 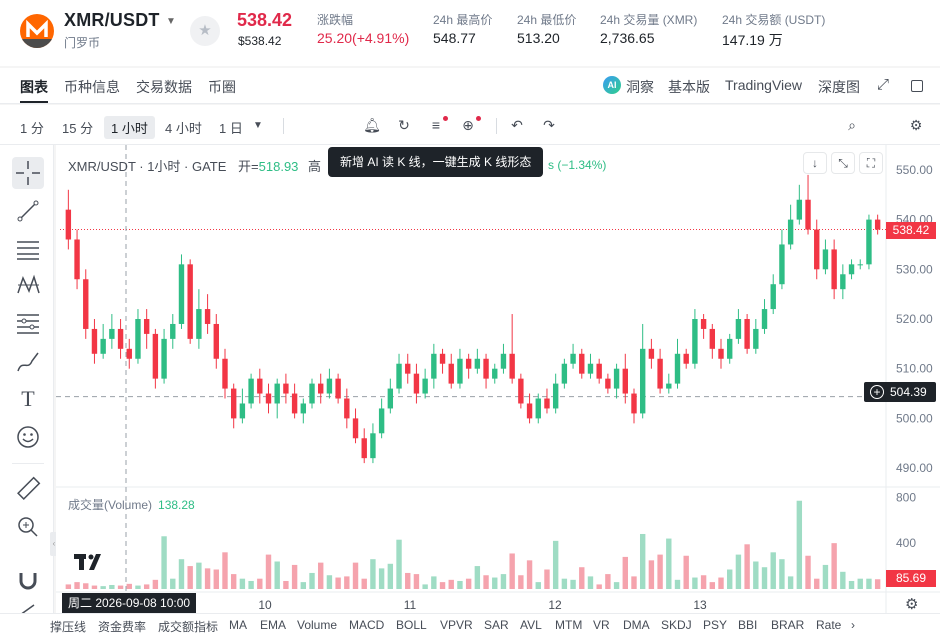 I want to click on alert-icon: 🔔︎, so click(x=372, y=125).